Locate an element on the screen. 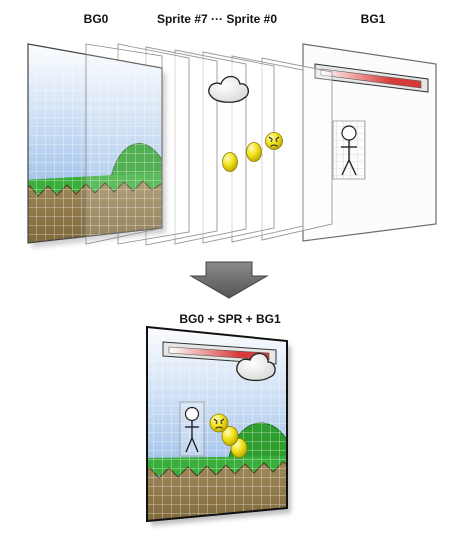  health-bar is located at coordinates (371, 78).